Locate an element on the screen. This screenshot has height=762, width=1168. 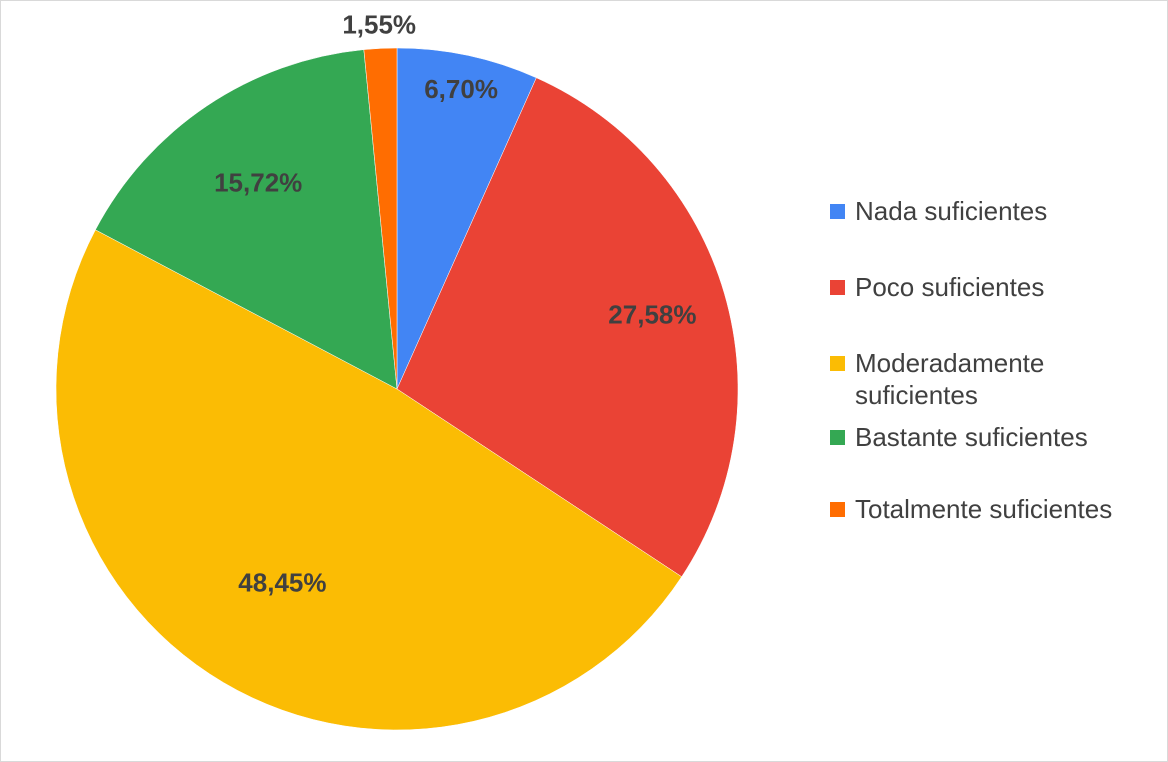
data-label-3: 15,72% is located at coordinates (258, 182).